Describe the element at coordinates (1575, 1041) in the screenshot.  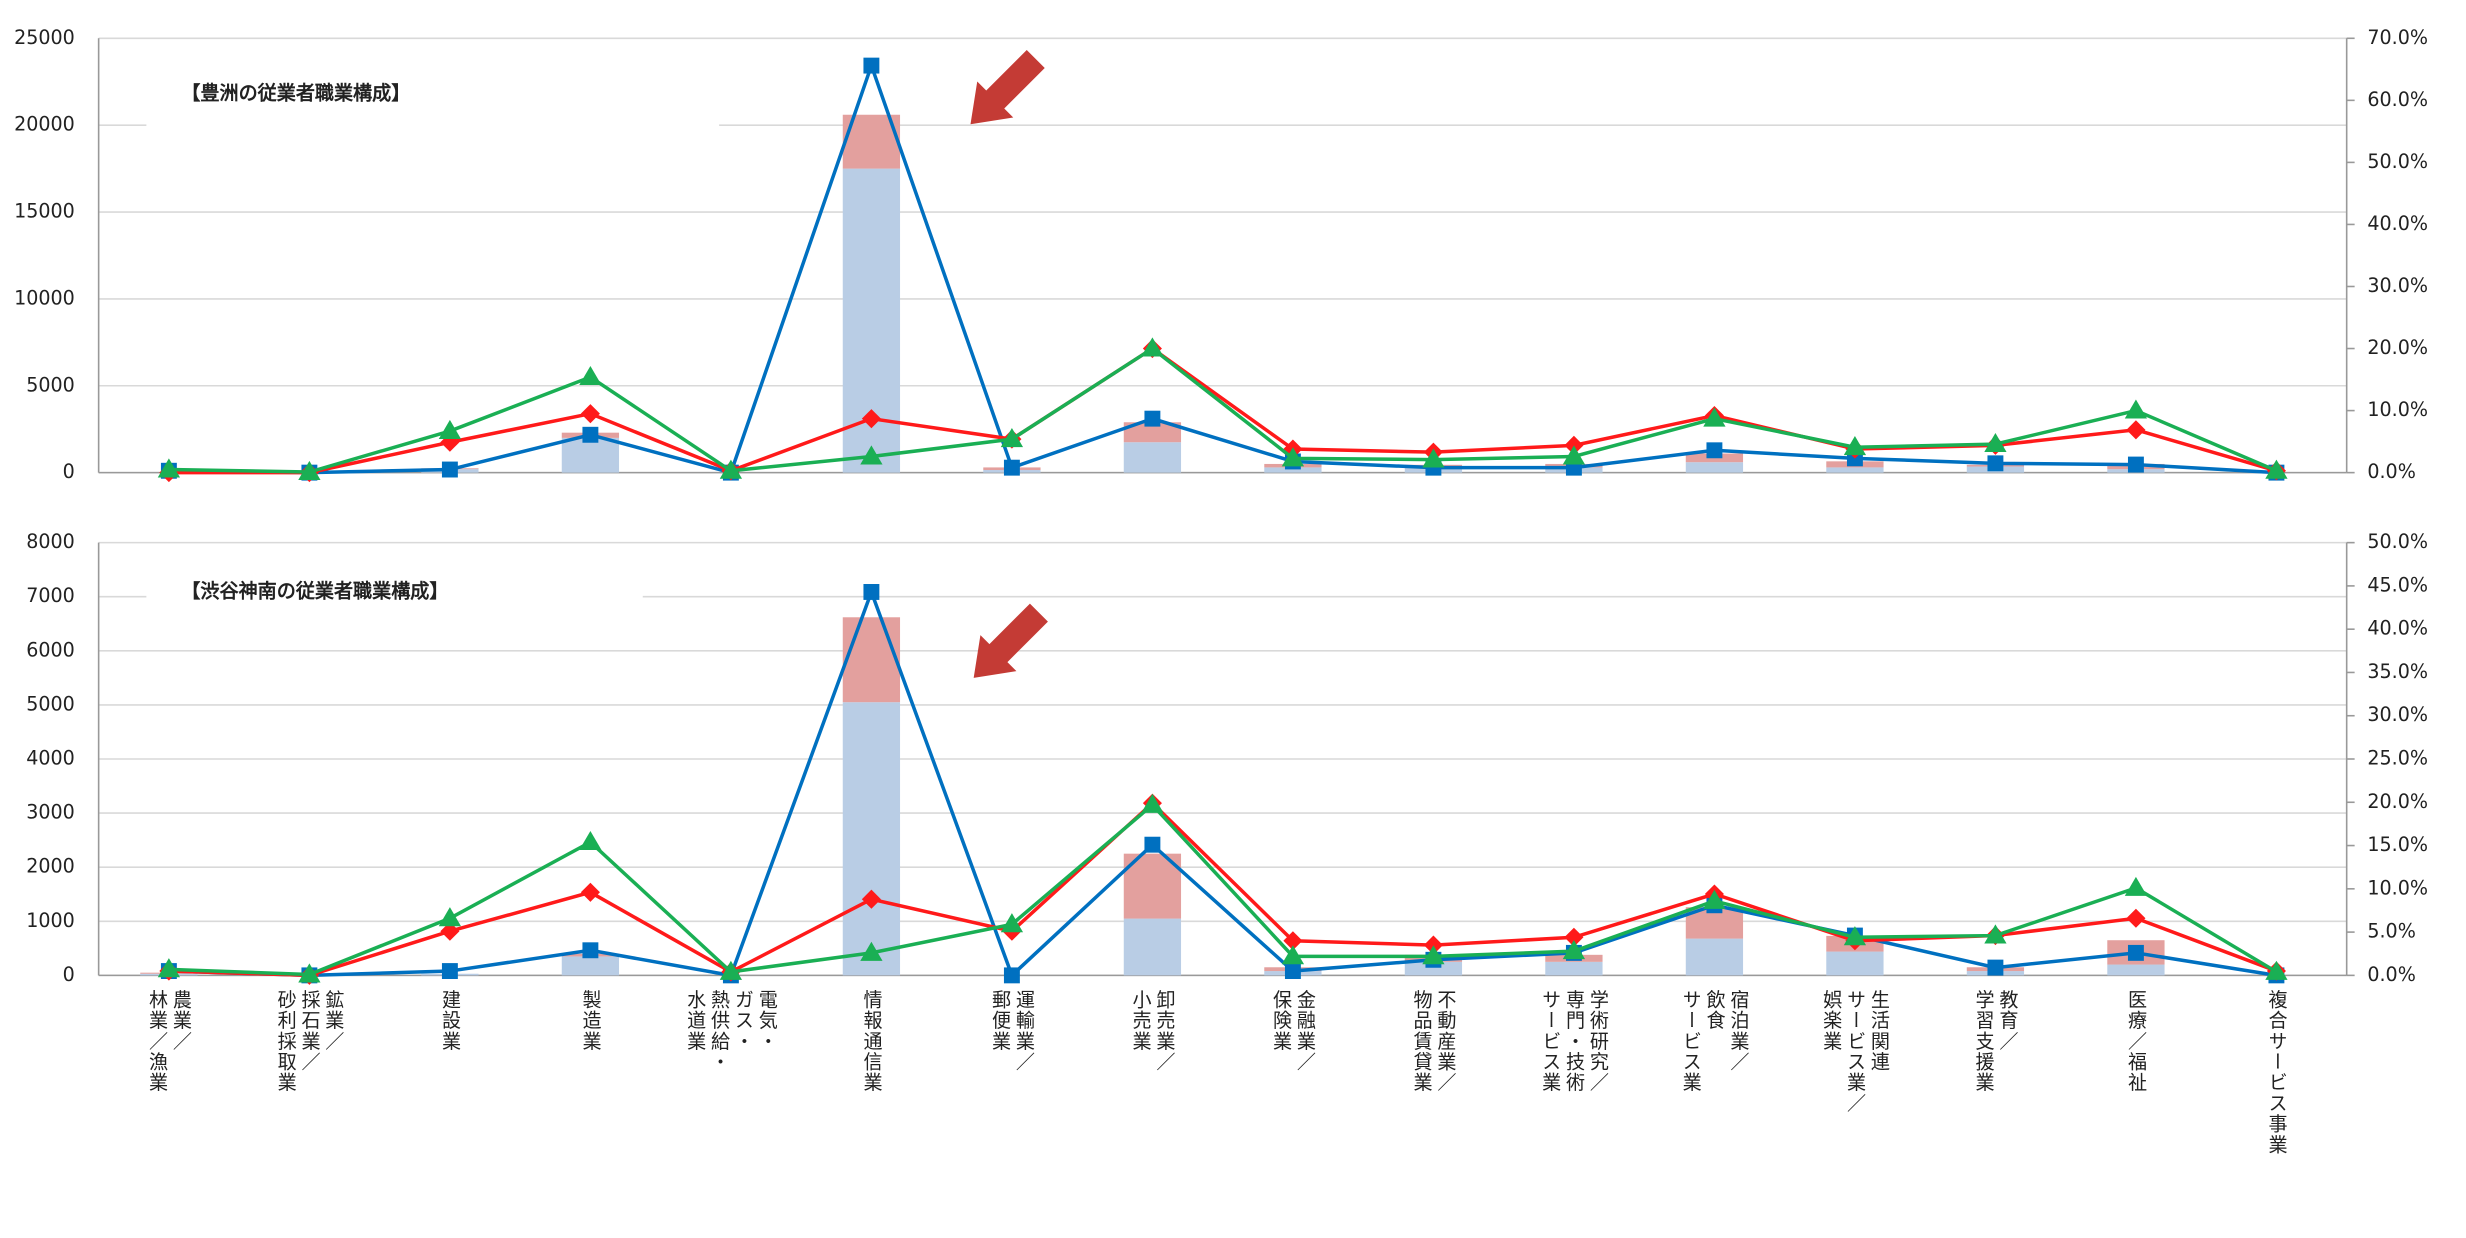
I see `x-tick-label-box: 学術研究／ 専門・技術 サービス業` at that location.